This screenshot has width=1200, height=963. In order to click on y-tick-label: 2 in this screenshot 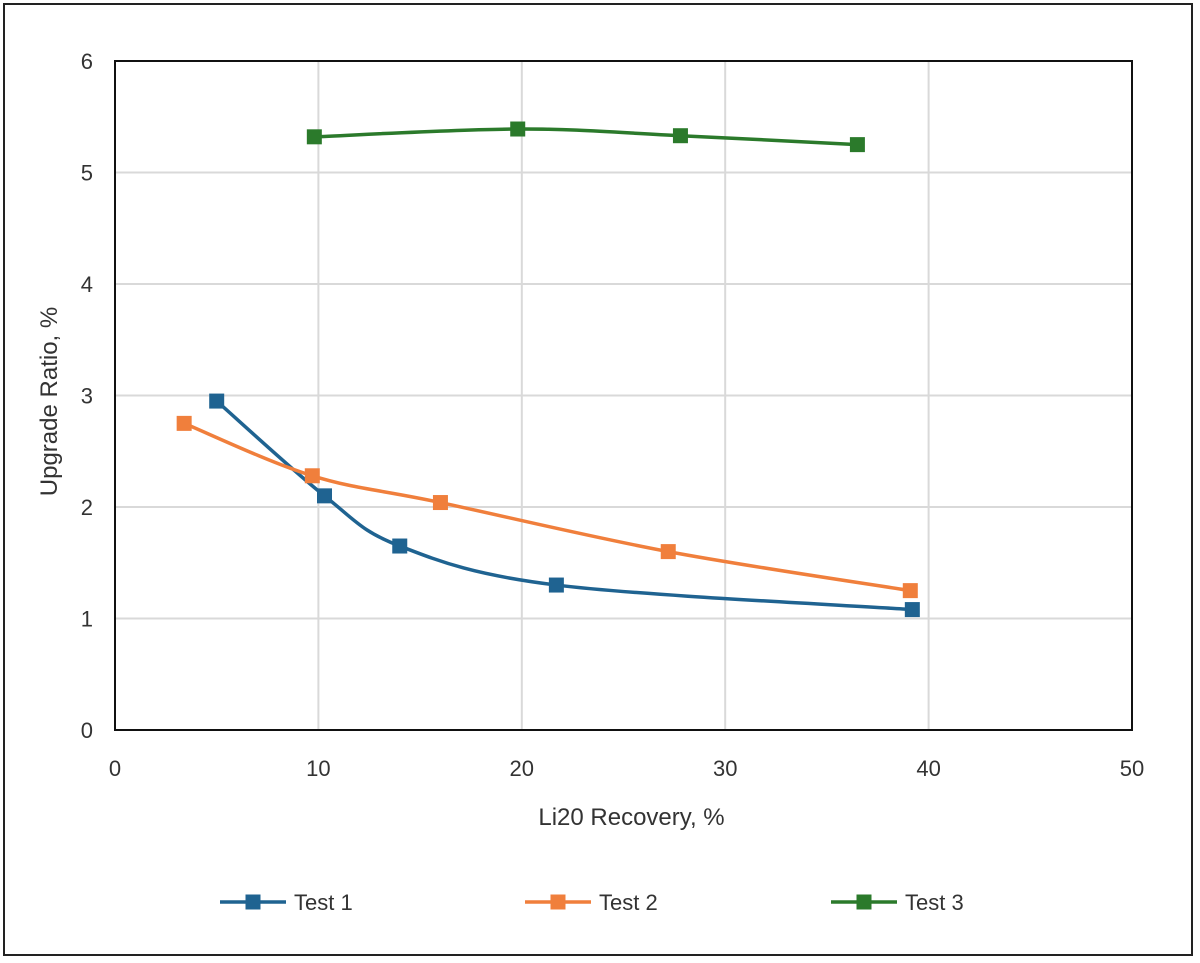, I will do `click(87, 507)`.